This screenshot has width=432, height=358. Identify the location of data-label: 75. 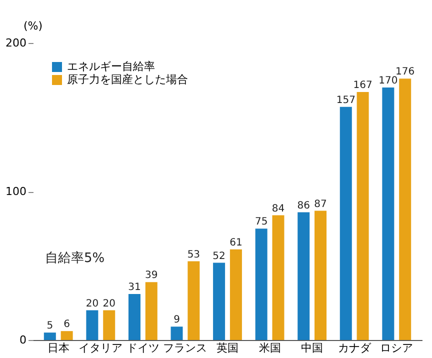
(261, 222).